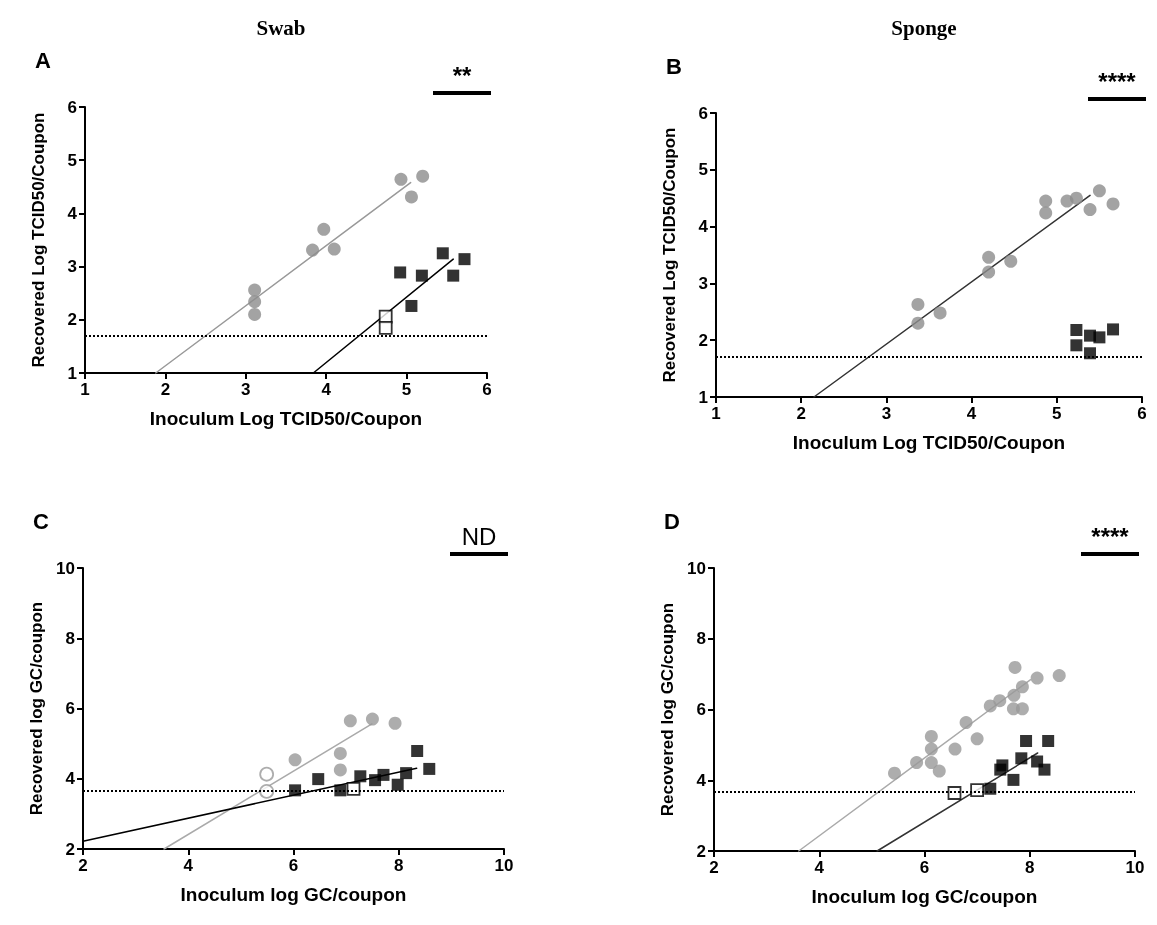  What do you see at coordinates (72, 373) in the screenshot?
I see `y-tick-label: 1` at bounding box center [72, 373].